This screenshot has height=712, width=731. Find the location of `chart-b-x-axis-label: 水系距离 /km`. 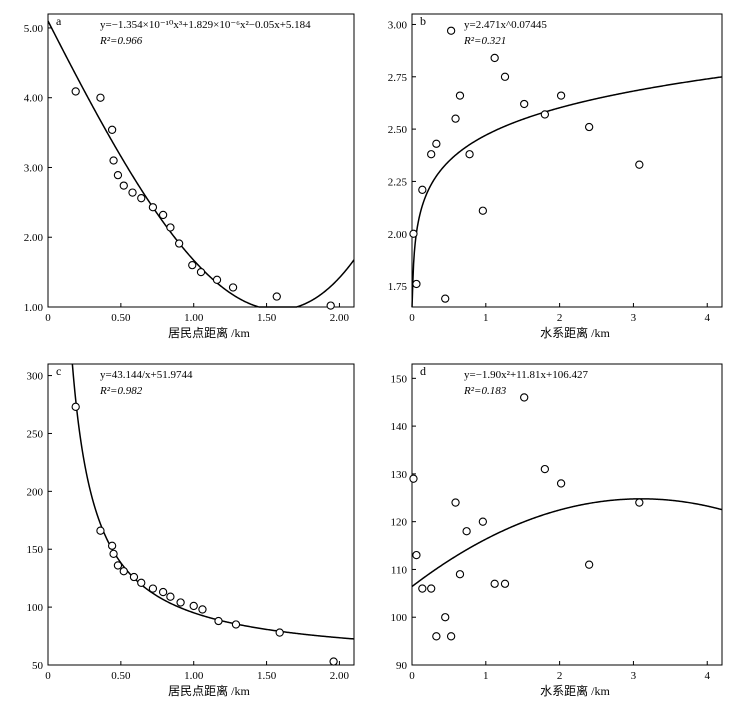

chart-b-x-axis-label: 水系距离 /km is located at coordinates (575, 332).